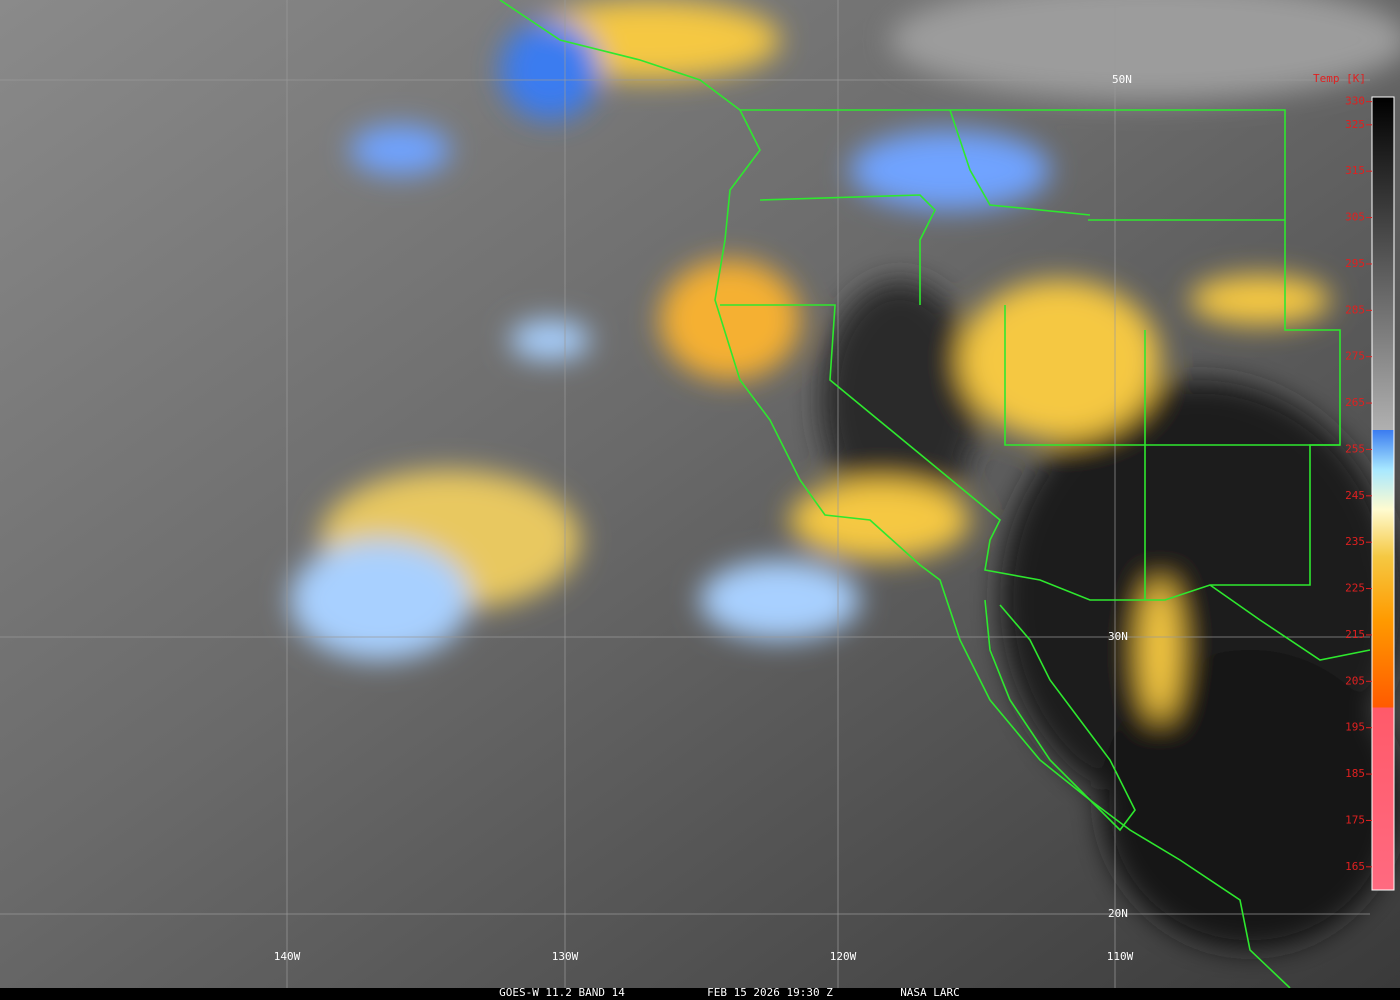 Image resolution: width=1400 pixels, height=1000 pixels. I want to click on lat-label: 50N, so click(1122, 79).